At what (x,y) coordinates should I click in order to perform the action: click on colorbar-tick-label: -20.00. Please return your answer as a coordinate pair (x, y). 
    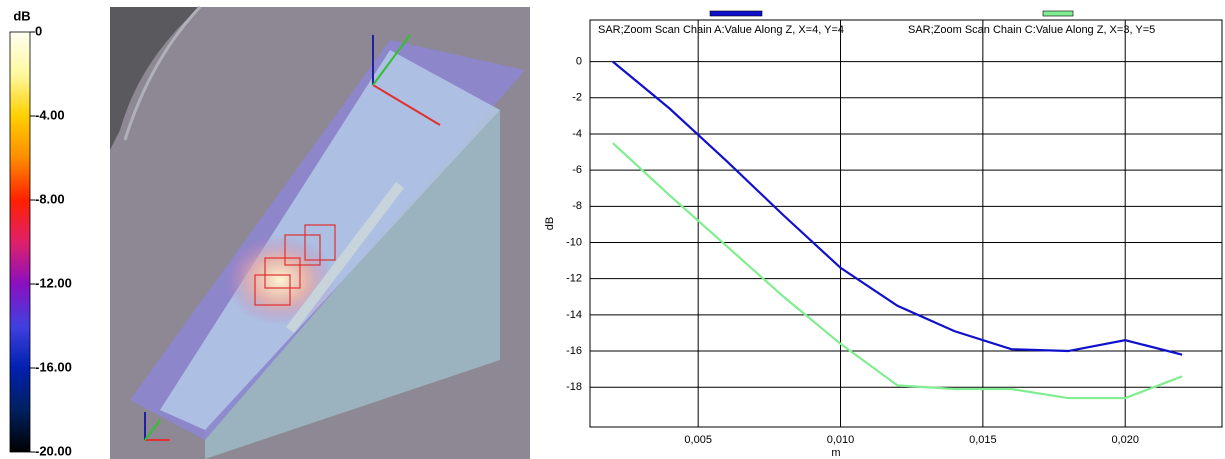
    Looking at the image, I should click on (53, 450).